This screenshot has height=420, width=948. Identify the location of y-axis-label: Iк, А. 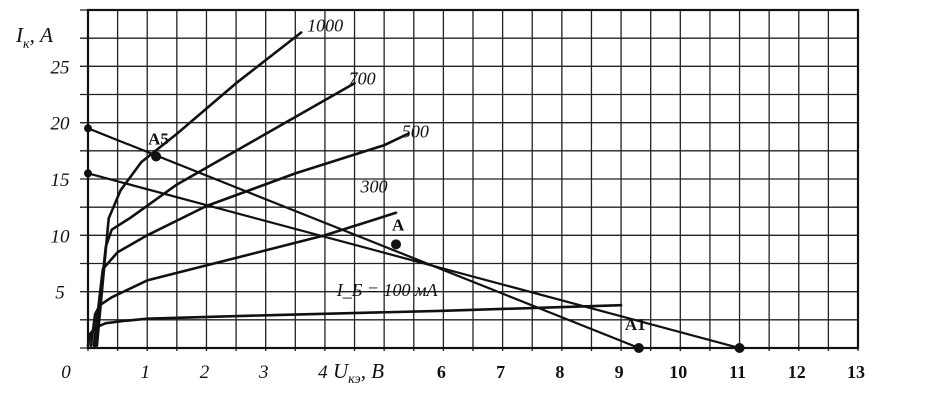
(34, 37).